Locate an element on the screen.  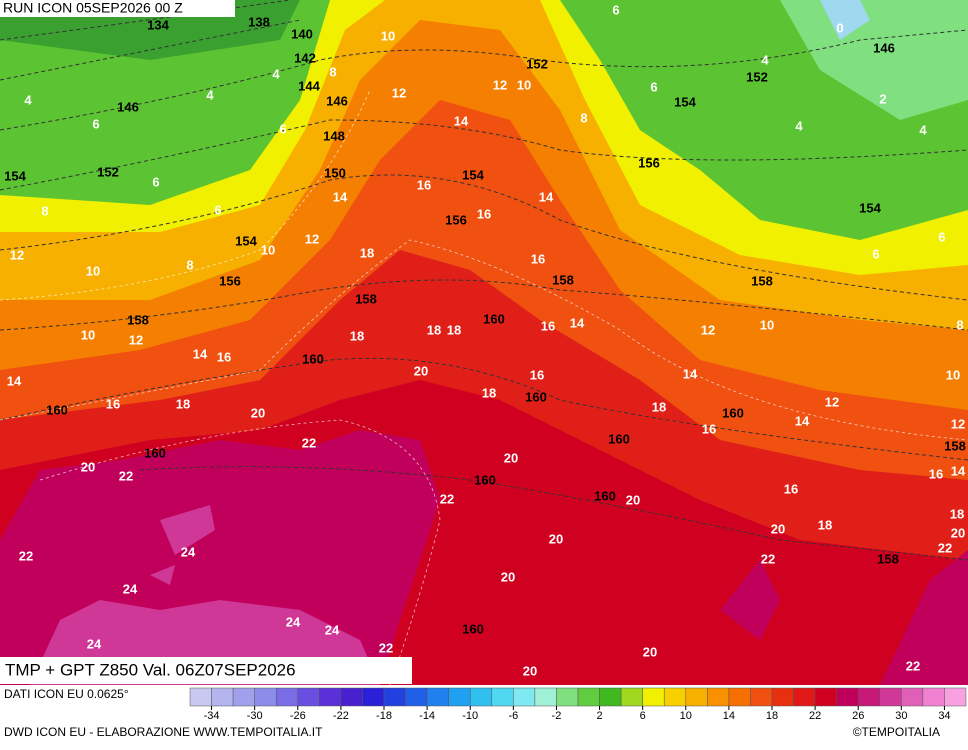
colorbar-tick-label: -34 is located at coordinates (212, 716).